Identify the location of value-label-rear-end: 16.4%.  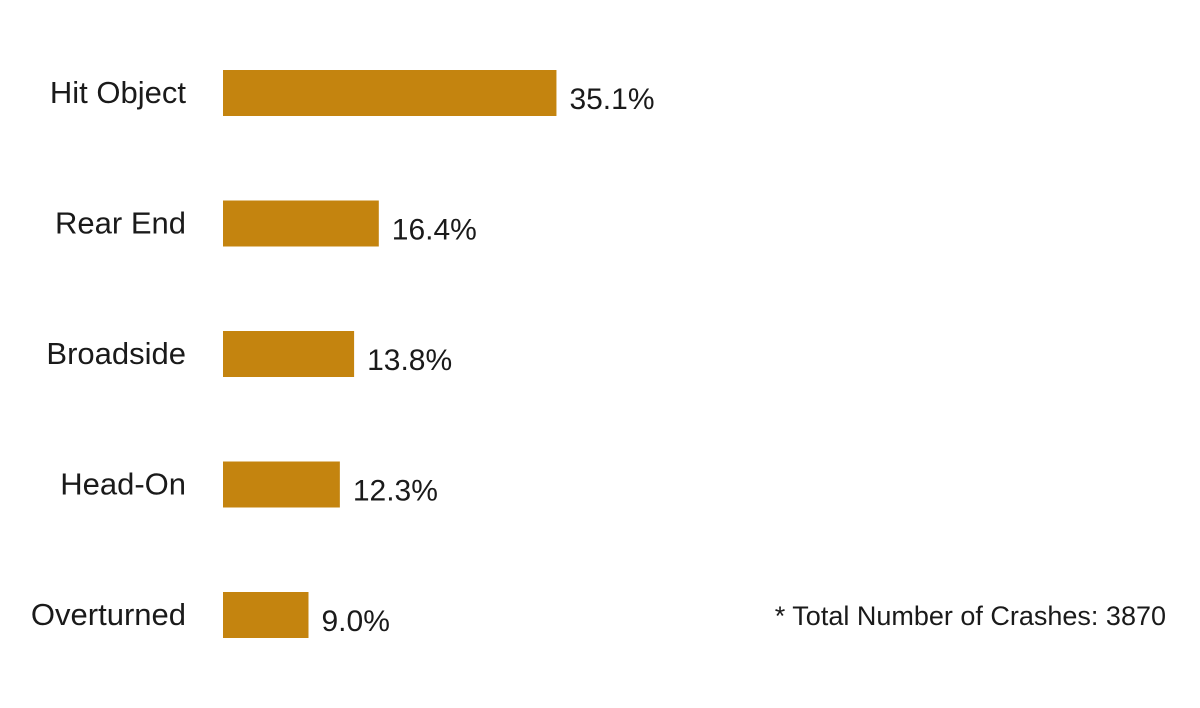
(434, 230).